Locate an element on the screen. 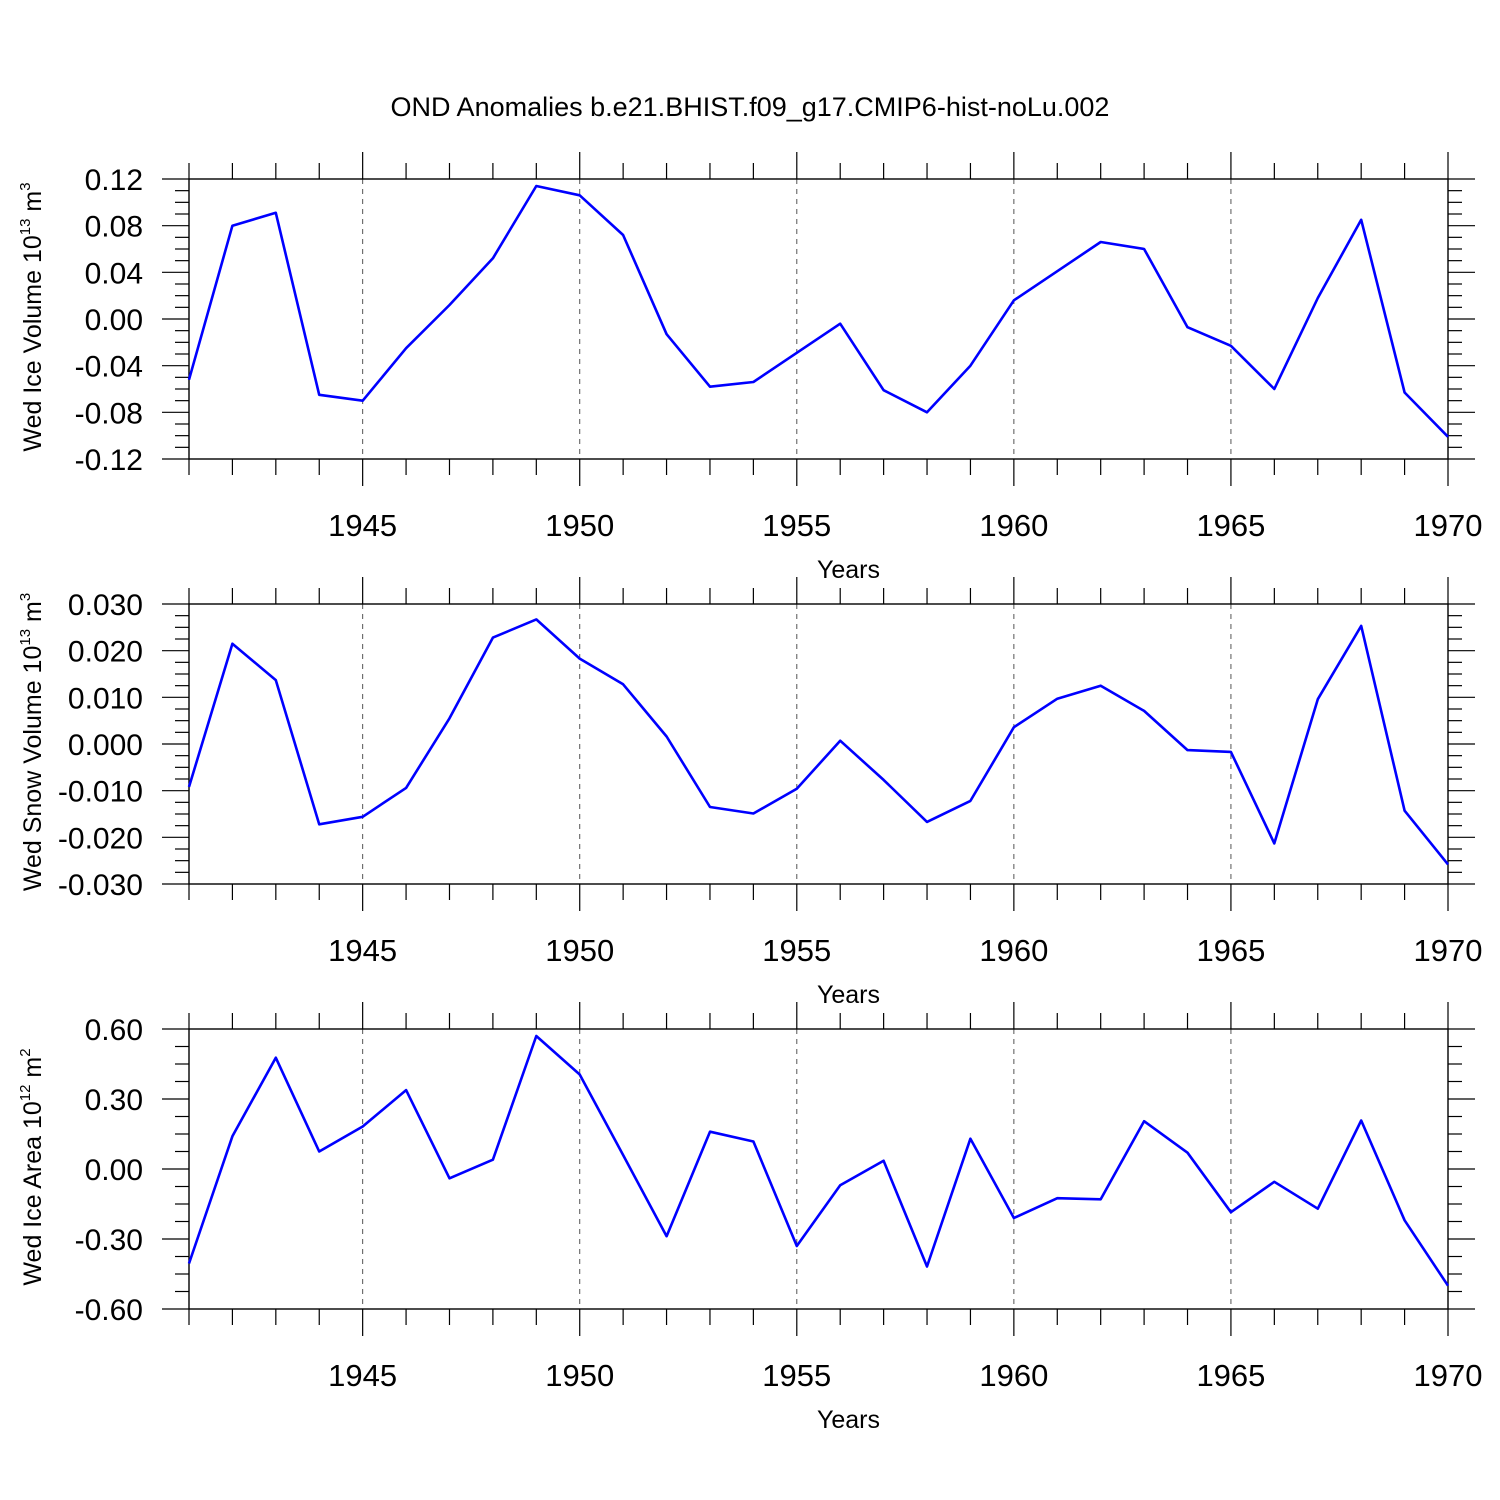 The height and width of the screenshot is (1500, 1500). y-tick-label: 0.30 is located at coordinates (114, 1100).